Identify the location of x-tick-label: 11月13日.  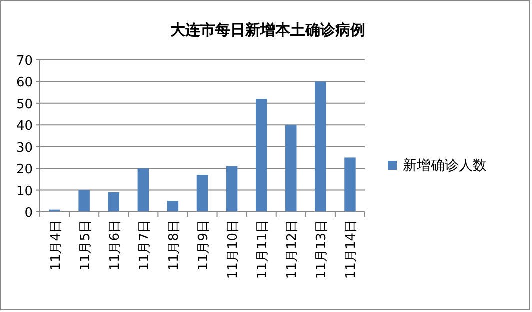
(322, 250).